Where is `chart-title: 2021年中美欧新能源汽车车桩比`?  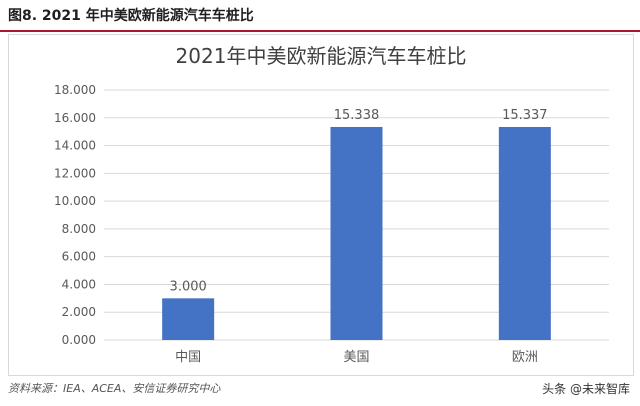 chart-title: 2021年中美欧新能源汽车车桩比 is located at coordinates (321, 56).